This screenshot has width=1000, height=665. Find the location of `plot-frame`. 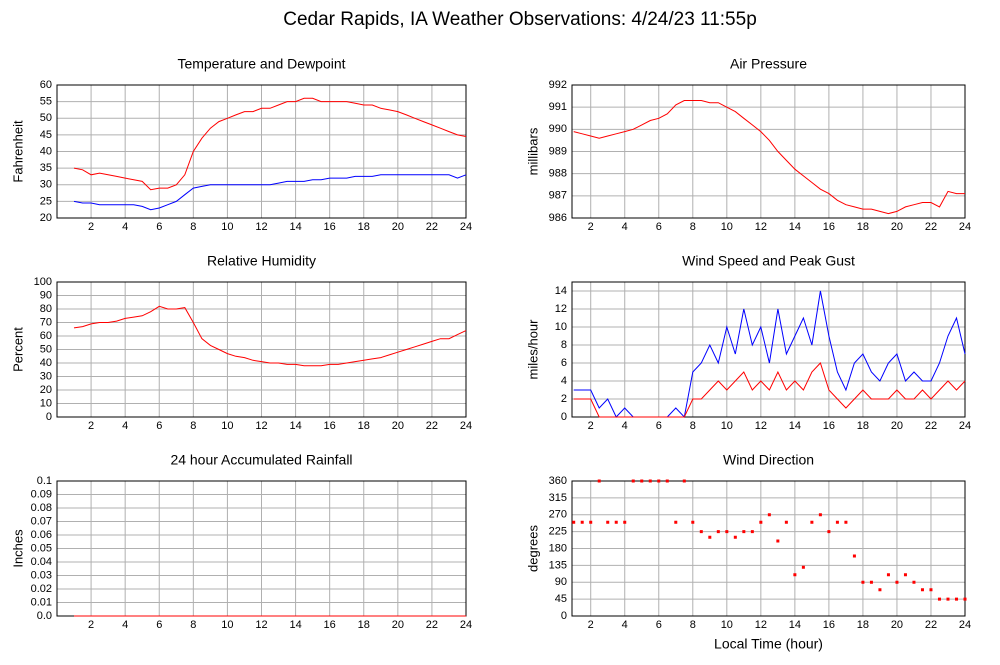

plot-frame is located at coordinates (768, 349).